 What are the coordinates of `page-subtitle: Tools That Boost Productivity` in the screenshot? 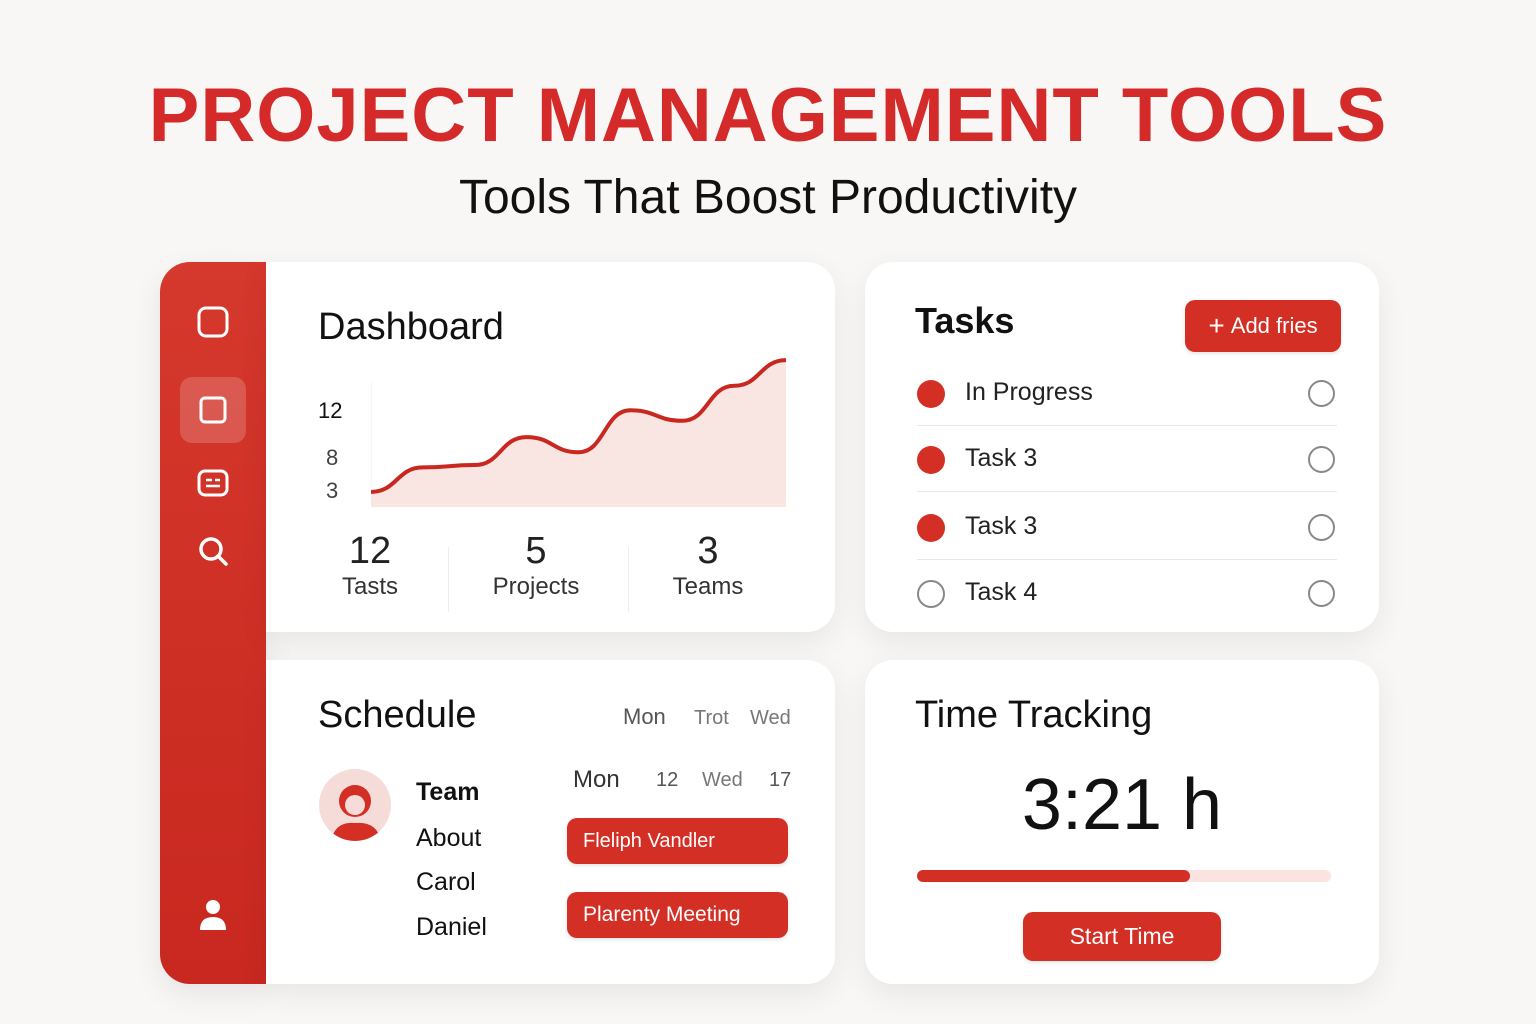 It's located at (768, 197).